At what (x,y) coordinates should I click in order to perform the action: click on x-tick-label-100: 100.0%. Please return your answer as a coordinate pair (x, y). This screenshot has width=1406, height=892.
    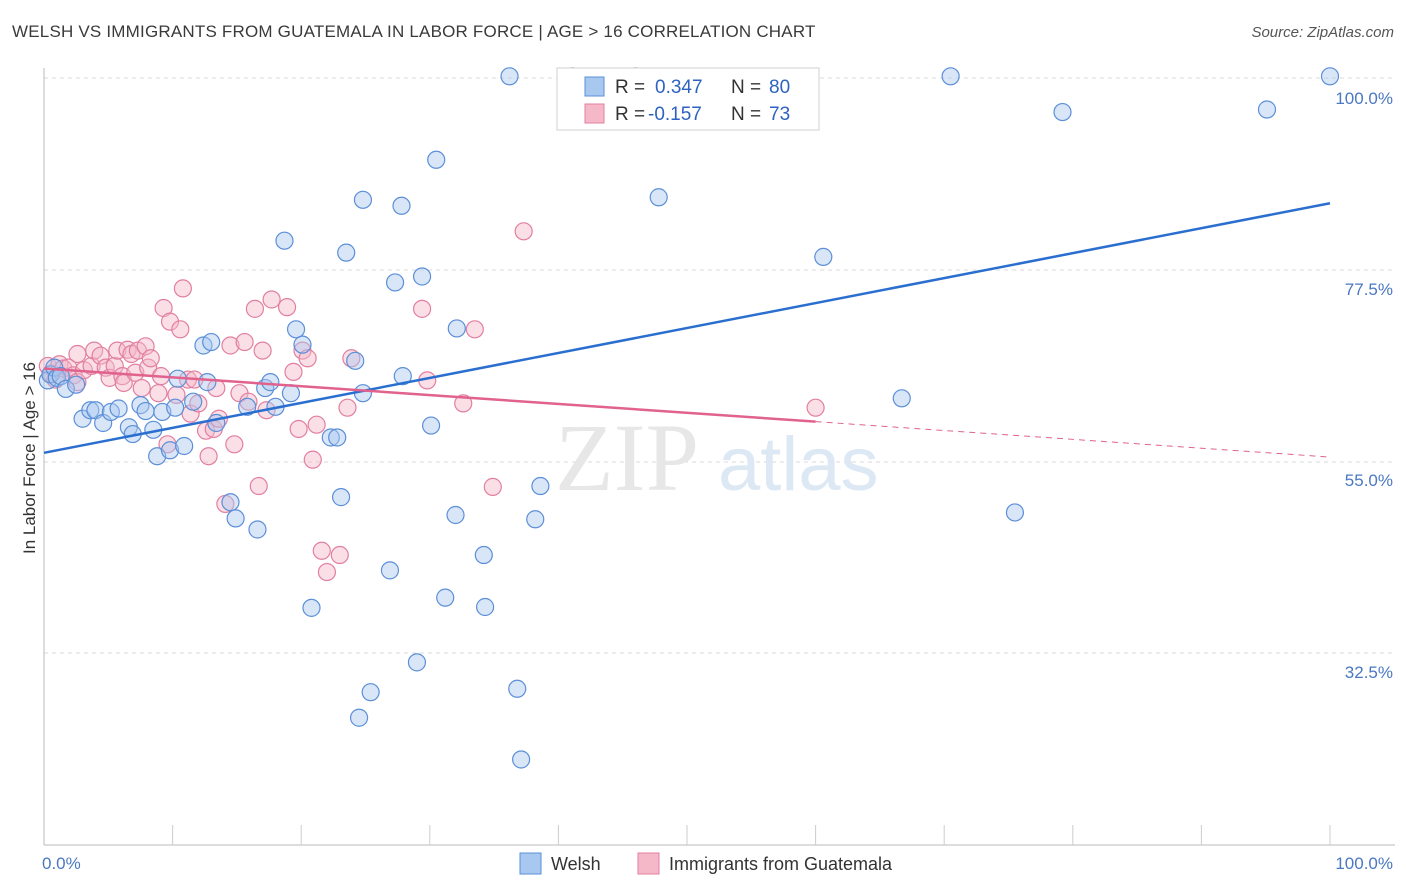
    Looking at the image, I should click on (1364, 863).